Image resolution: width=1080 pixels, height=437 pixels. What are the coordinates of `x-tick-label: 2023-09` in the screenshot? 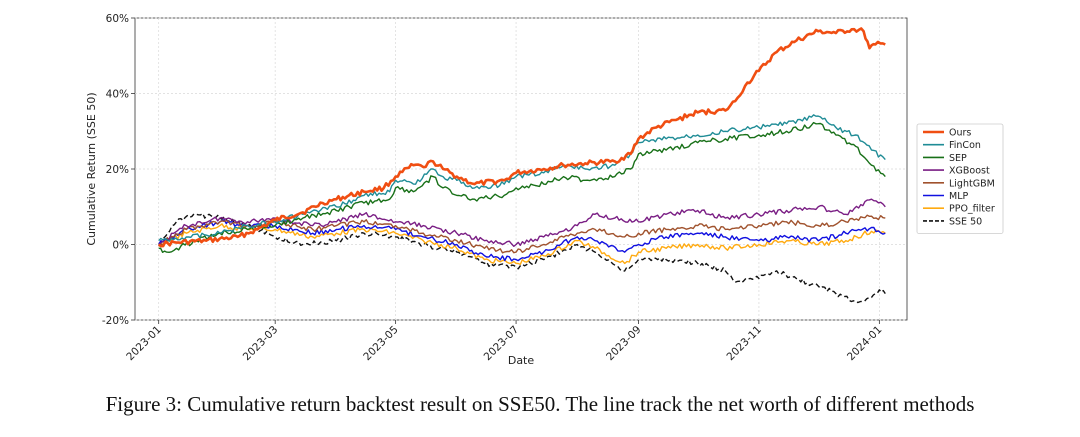 It's located at (624, 344).